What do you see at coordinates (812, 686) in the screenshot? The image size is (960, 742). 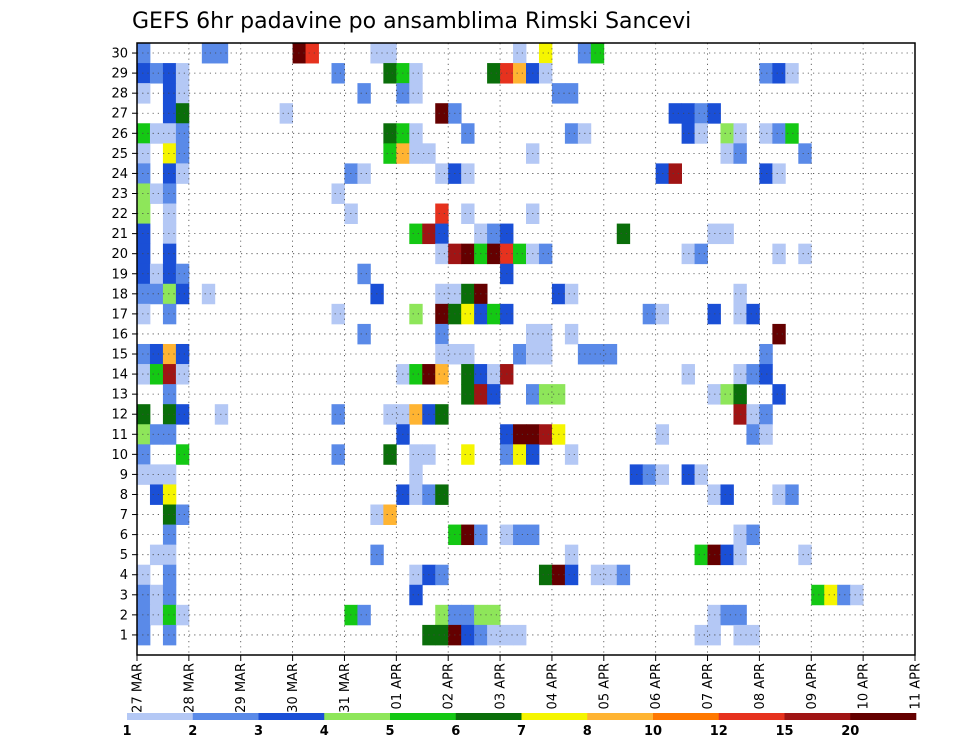 I see `x-tick-label: 09 APR` at bounding box center [812, 686].